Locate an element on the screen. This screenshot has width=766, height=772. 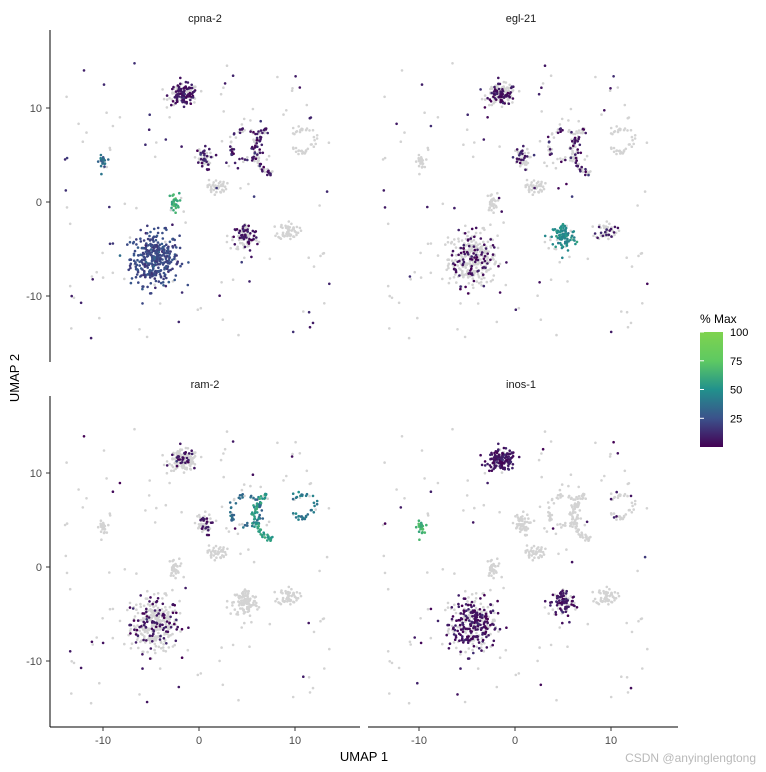
legend-tick-label: 50 is located at coordinates (736, 391).